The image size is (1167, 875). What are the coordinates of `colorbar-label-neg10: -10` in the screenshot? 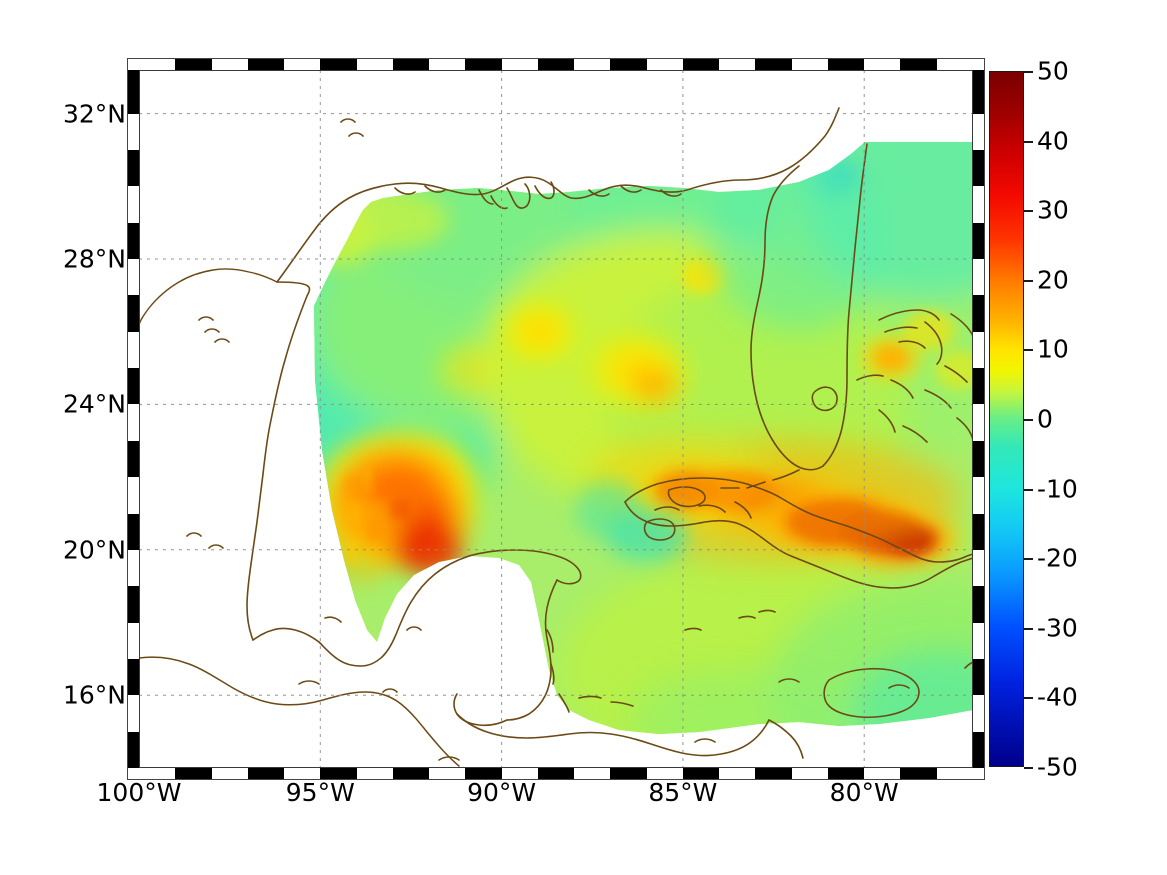 It's located at (1057, 489).